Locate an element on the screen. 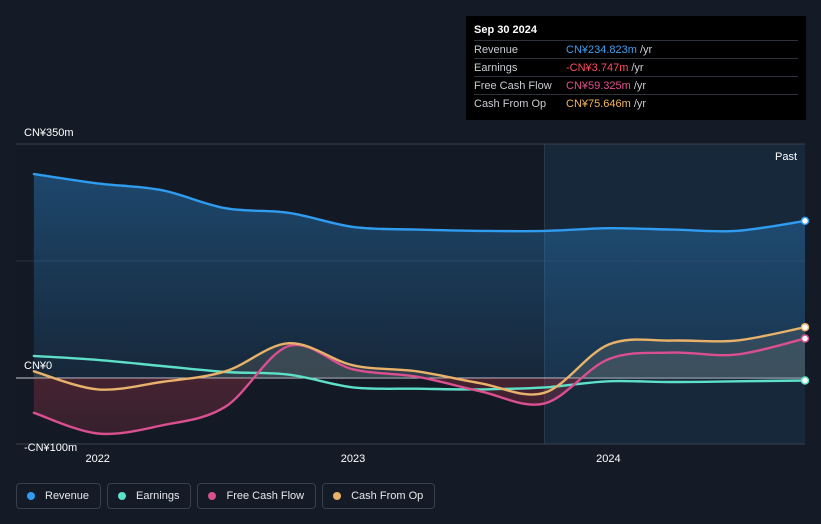 The image size is (821, 524). legend-item-earnings: Earnings is located at coordinates (149, 496).